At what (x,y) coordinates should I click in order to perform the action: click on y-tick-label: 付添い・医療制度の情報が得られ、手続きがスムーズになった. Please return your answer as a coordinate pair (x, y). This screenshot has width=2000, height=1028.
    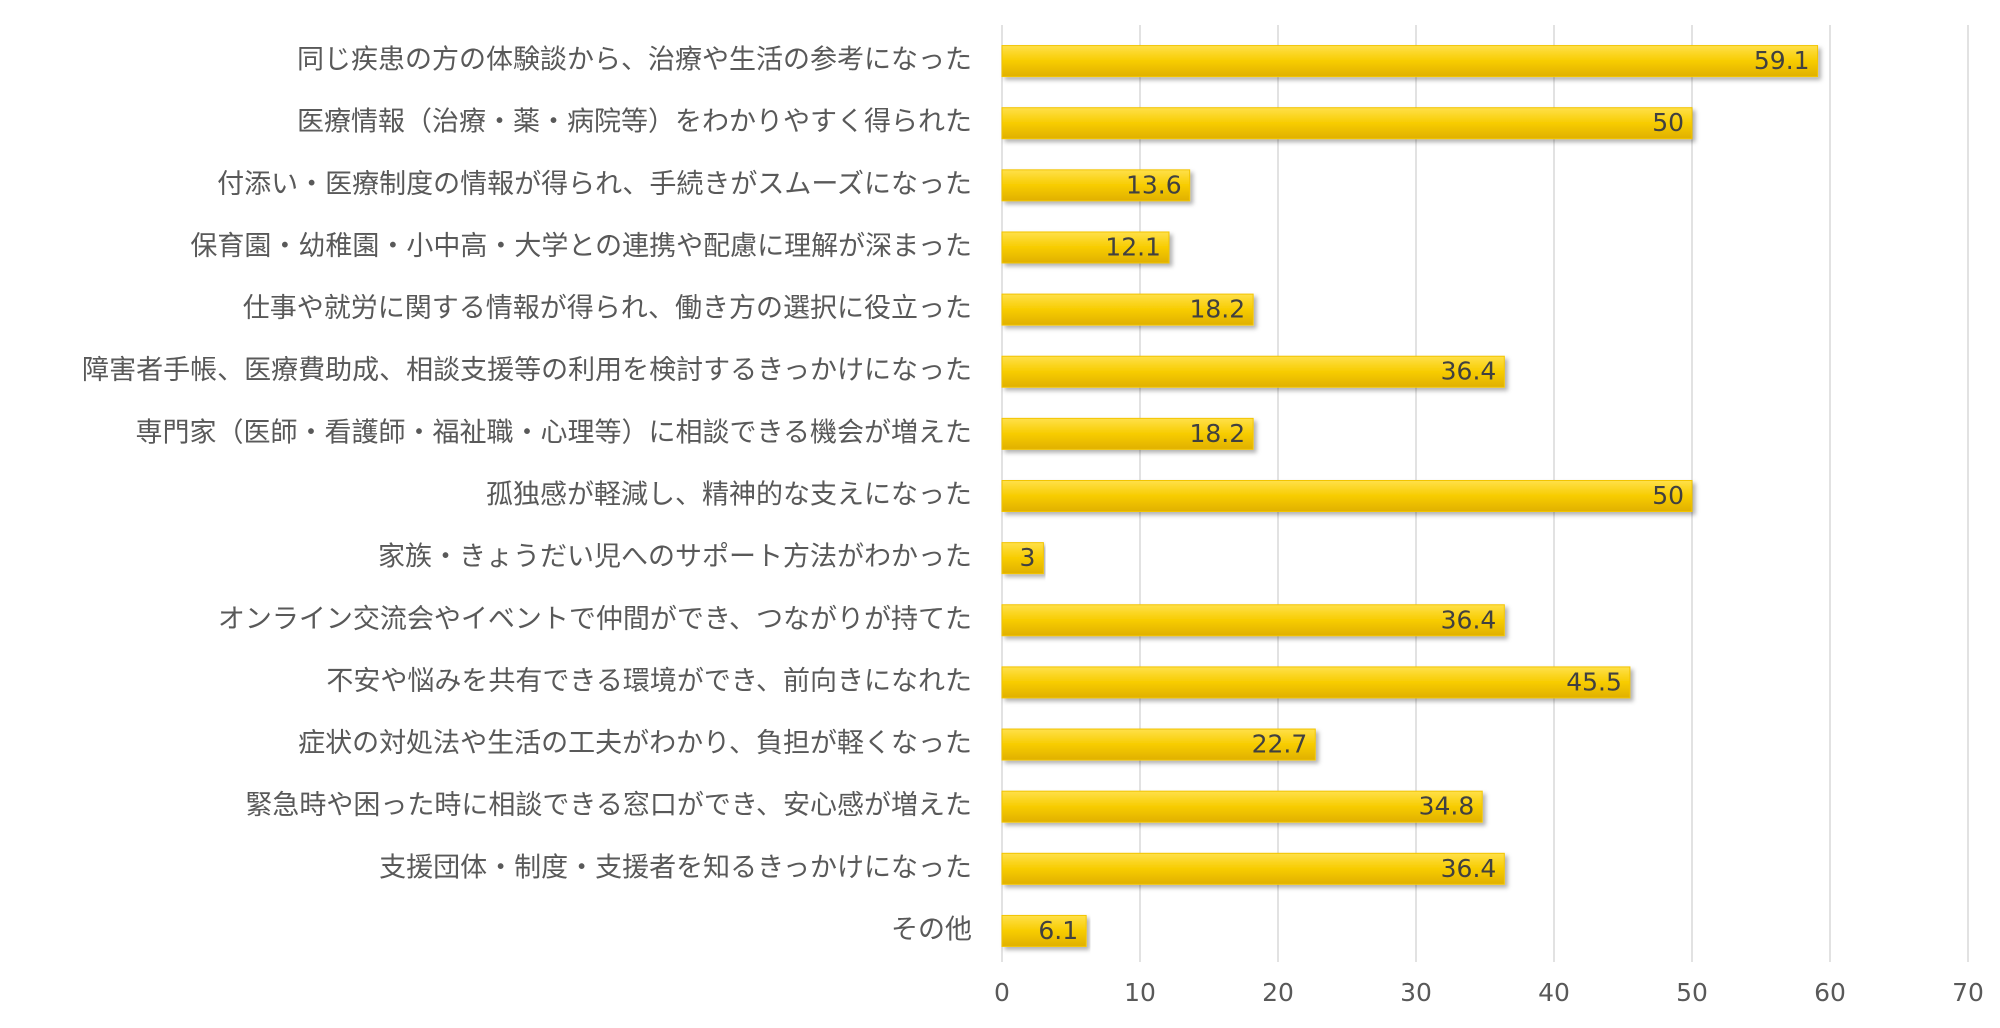
    Looking at the image, I should click on (594, 184).